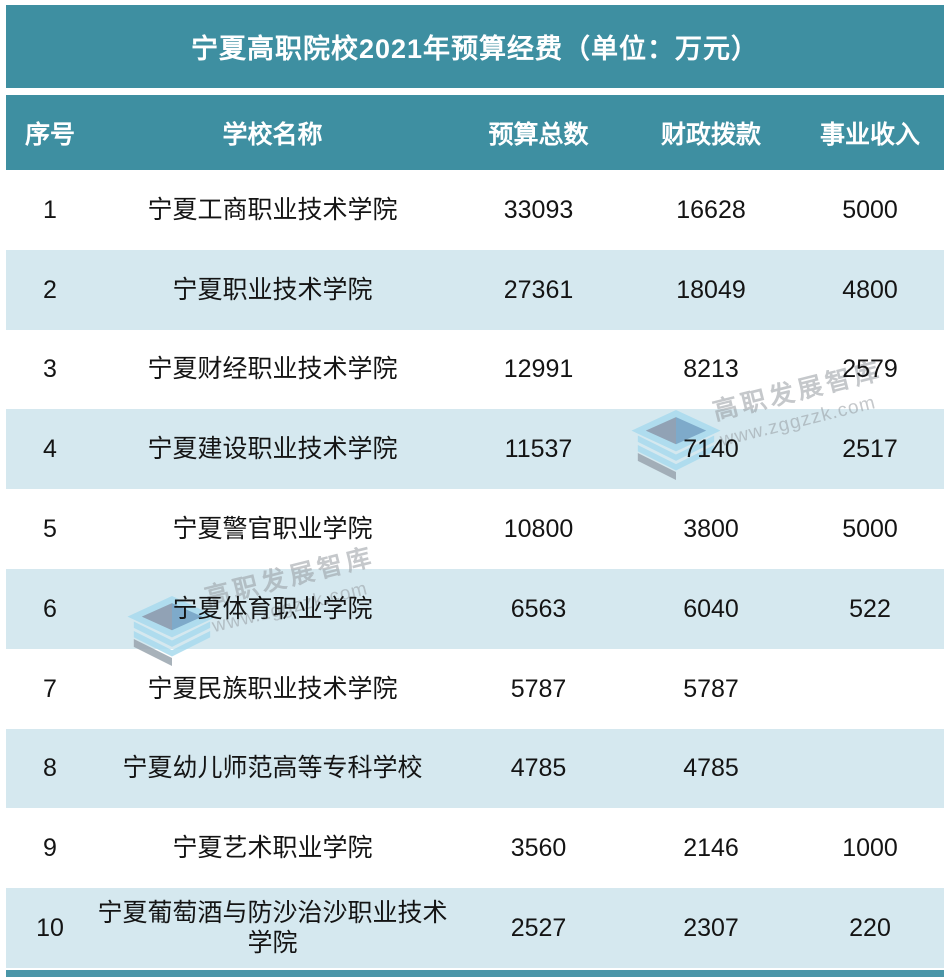 This screenshot has width=950, height=977. What do you see at coordinates (538, 848) in the screenshot?
I see `cell-budget: 3560` at bounding box center [538, 848].